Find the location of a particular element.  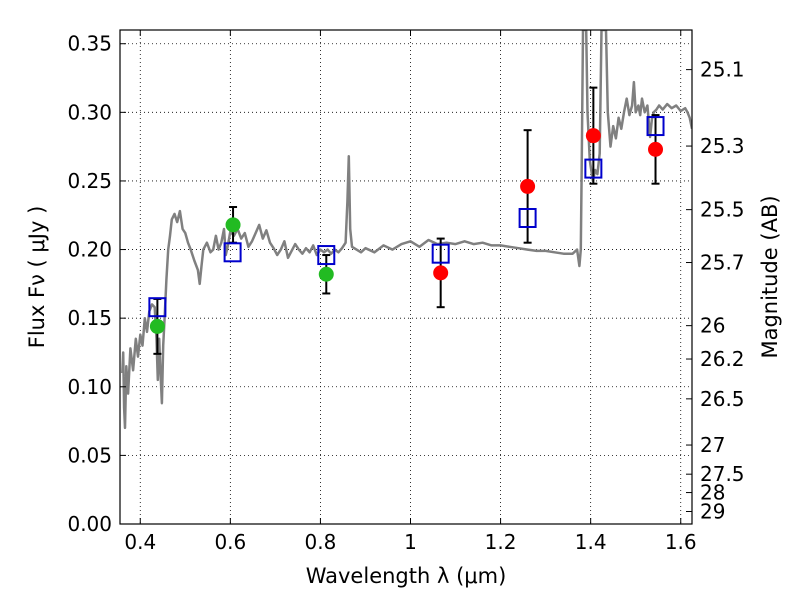

y-tick-label: 0.20 is located at coordinates (89, 250).